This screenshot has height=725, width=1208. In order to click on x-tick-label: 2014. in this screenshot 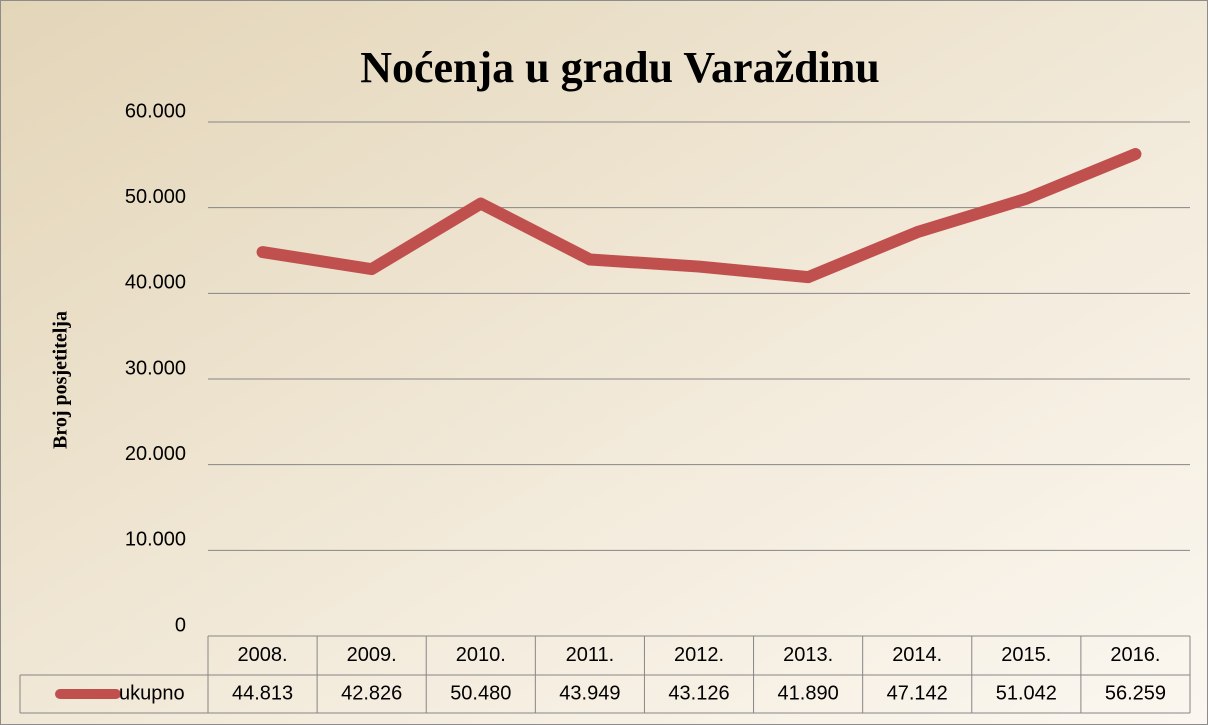, I will do `click(917, 655)`.